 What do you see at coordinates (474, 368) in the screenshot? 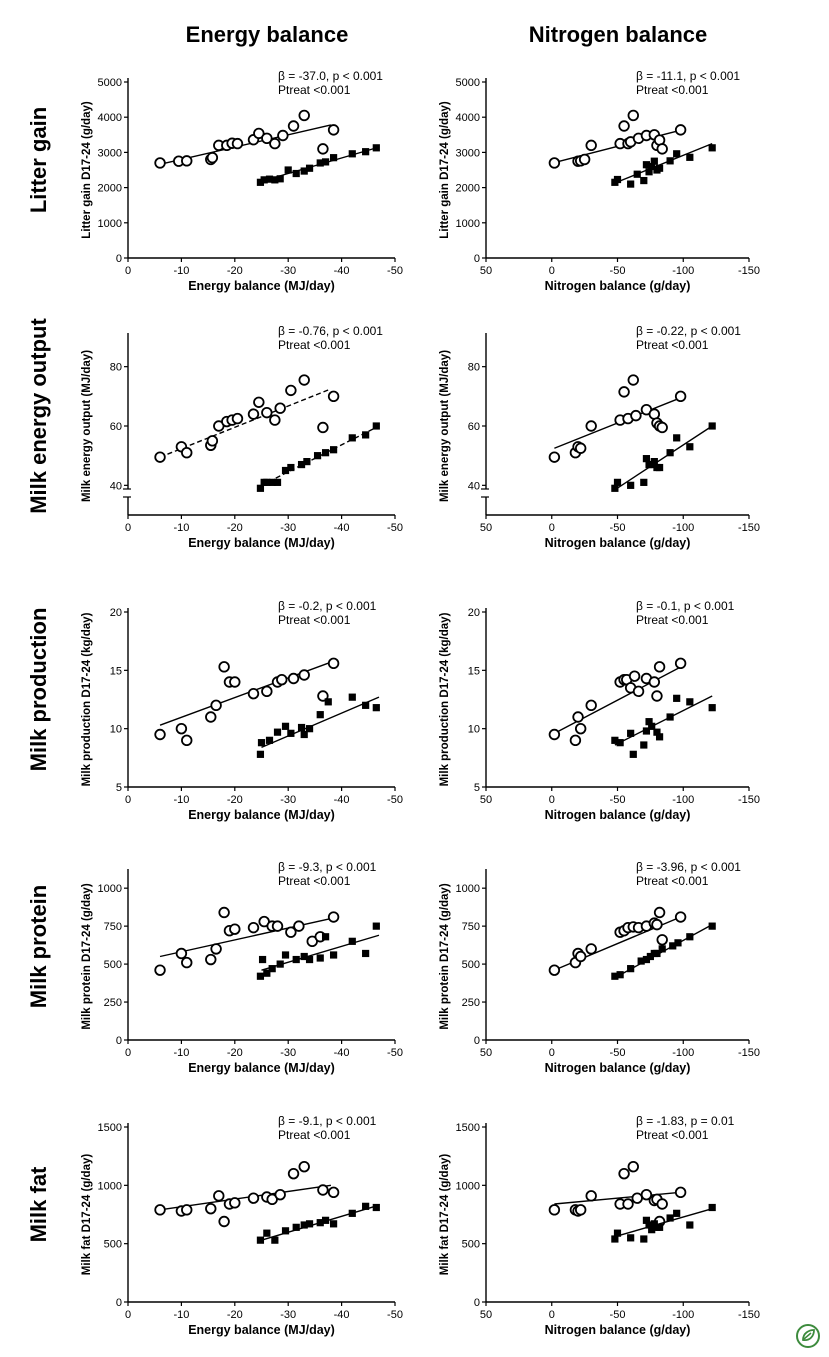
I see `chart-3-y-tick-label-2: 80` at bounding box center [474, 368].